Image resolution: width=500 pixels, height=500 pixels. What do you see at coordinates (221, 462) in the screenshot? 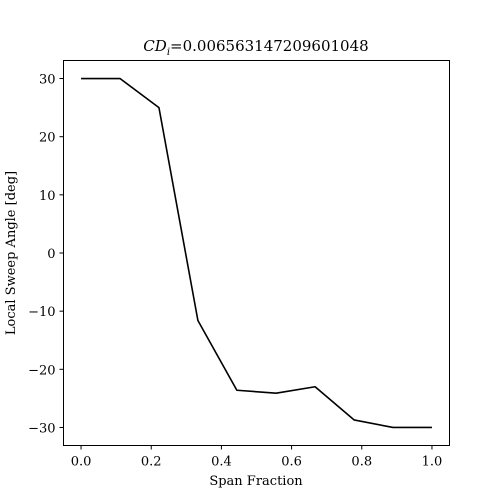
I see `x-tick-label: 0.4` at bounding box center [221, 462].